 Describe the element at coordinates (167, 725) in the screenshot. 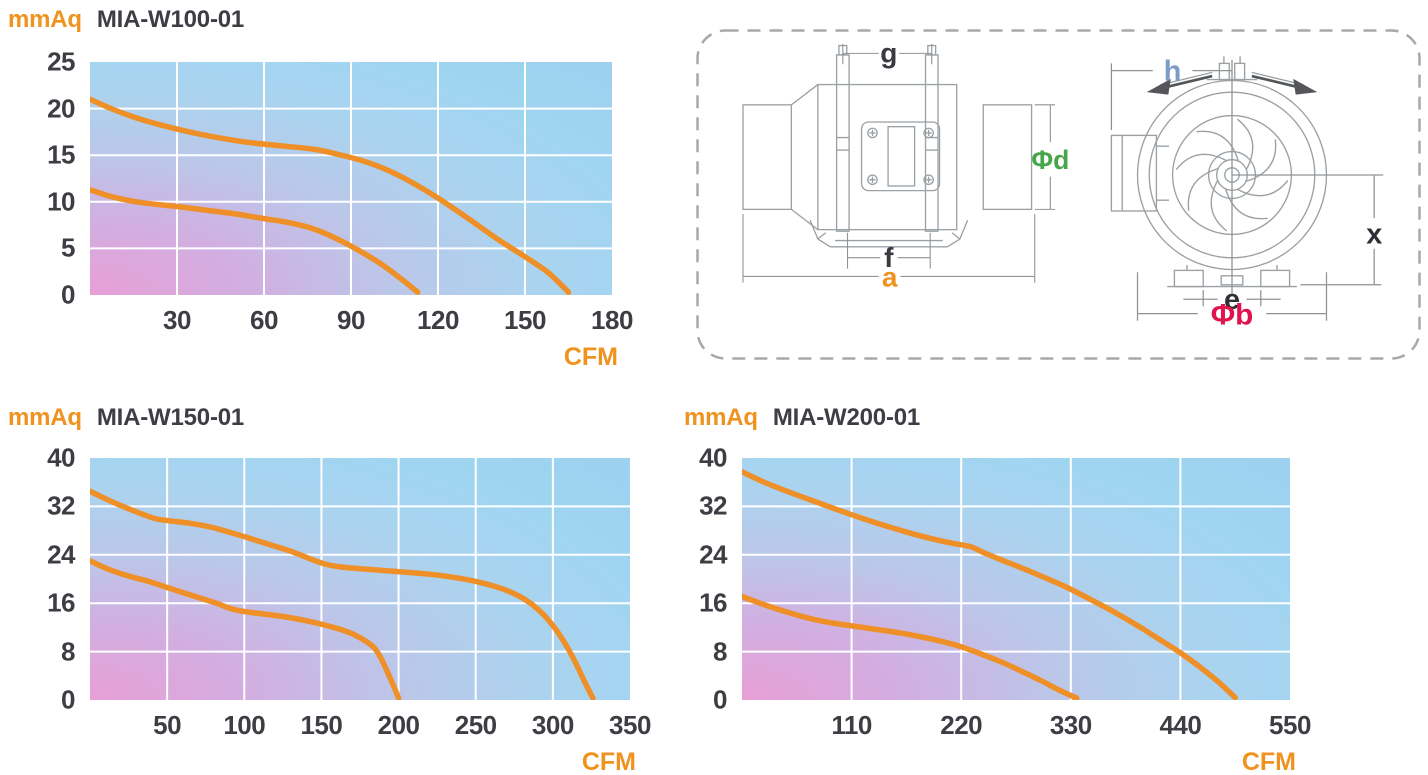

I see `x-tick-label-50: 50` at that location.